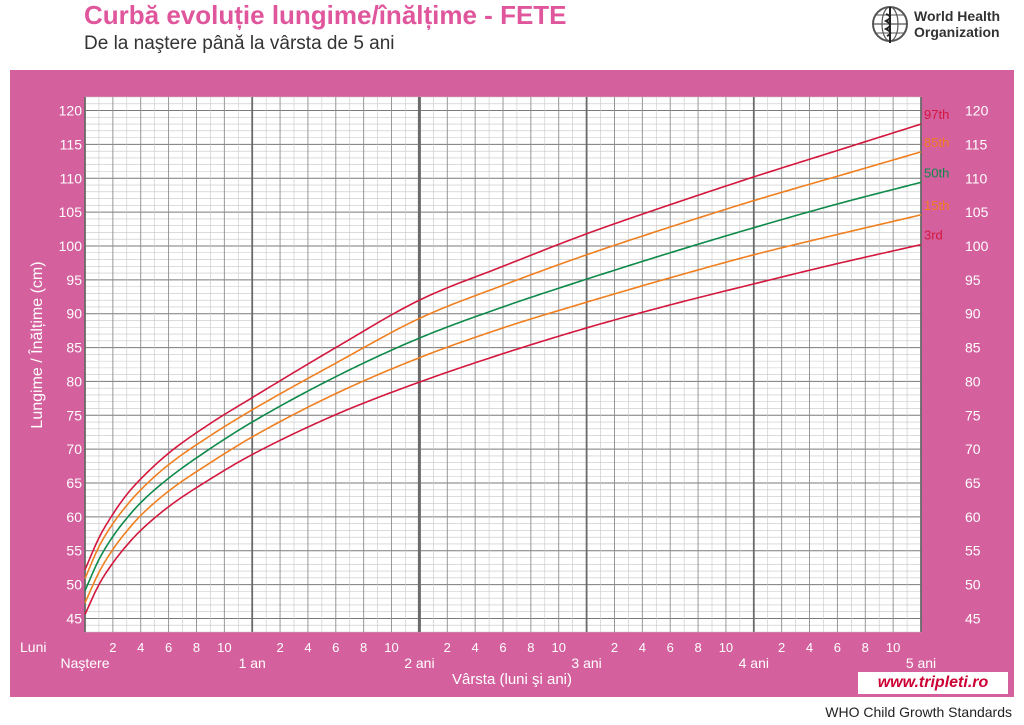 This screenshot has height=725, width=1024. I want to click on y-tick-label-right: 80, so click(973, 381).